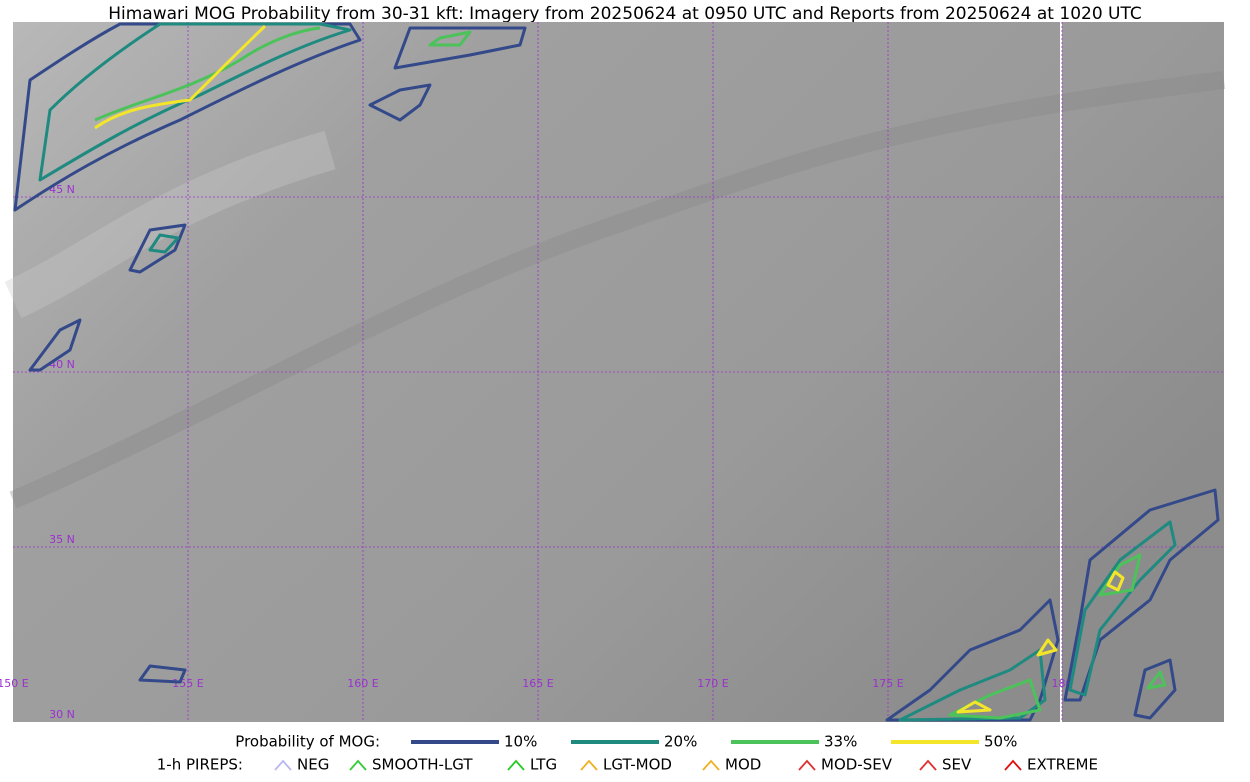 The width and height of the screenshot is (1250, 782). What do you see at coordinates (520, 742) in the screenshot?
I see `legend-entry: 10%` at bounding box center [520, 742].